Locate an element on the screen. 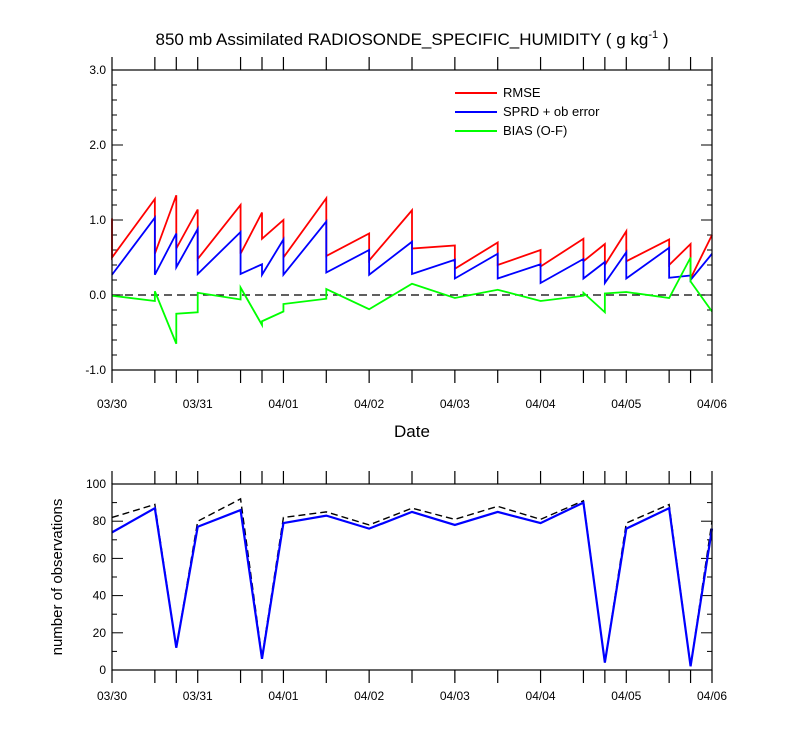  x-axis-title: Date is located at coordinates (412, 431).